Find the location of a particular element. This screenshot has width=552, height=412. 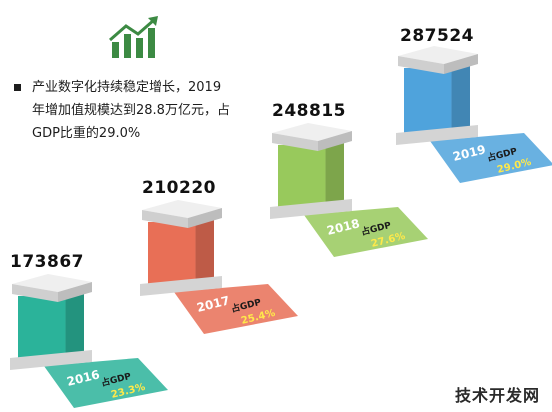

base-slab-2019 is located at coordinates (437, 135).